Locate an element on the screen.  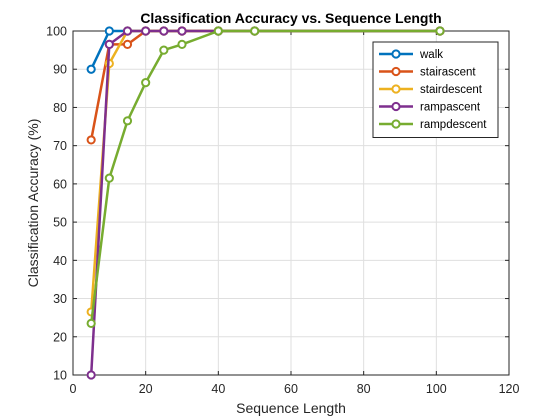
x-axis-label: Sequence Length is located at coordinates (291, 408).